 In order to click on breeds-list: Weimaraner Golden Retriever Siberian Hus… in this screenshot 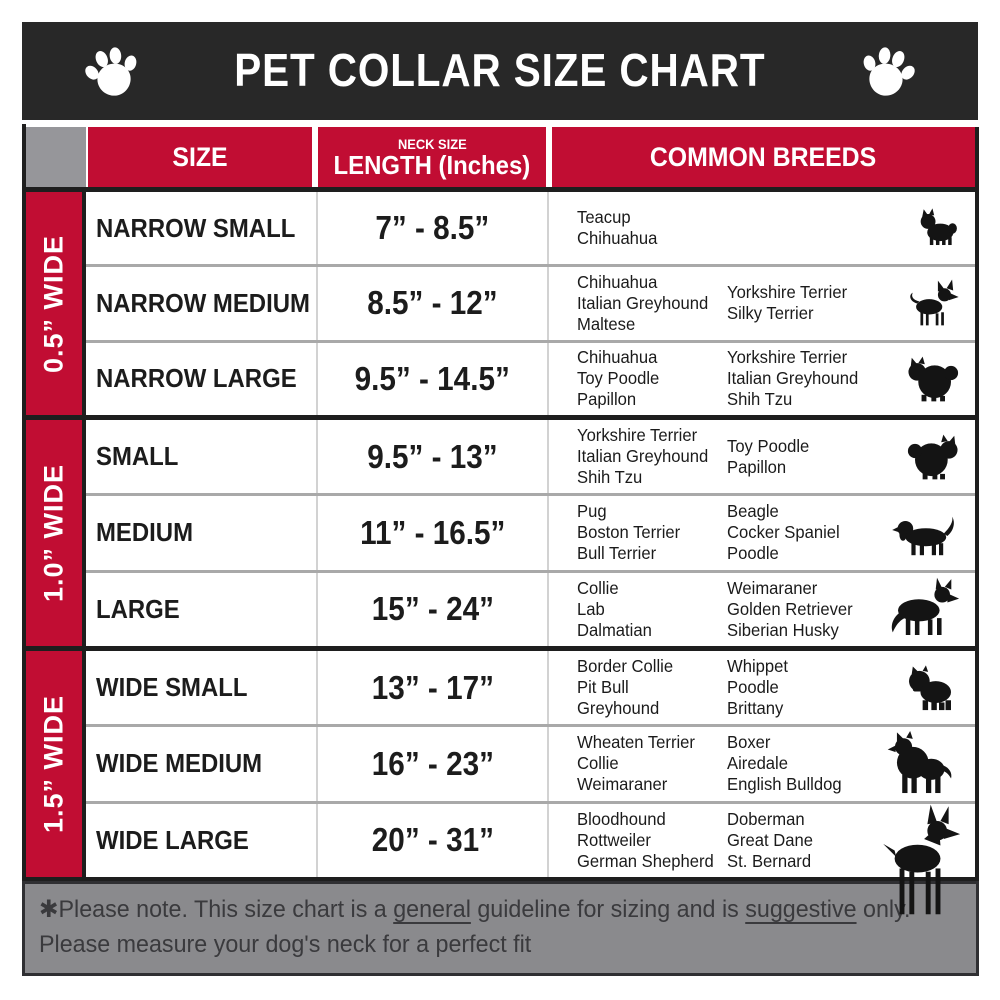, I will do `click(790, 608)`.